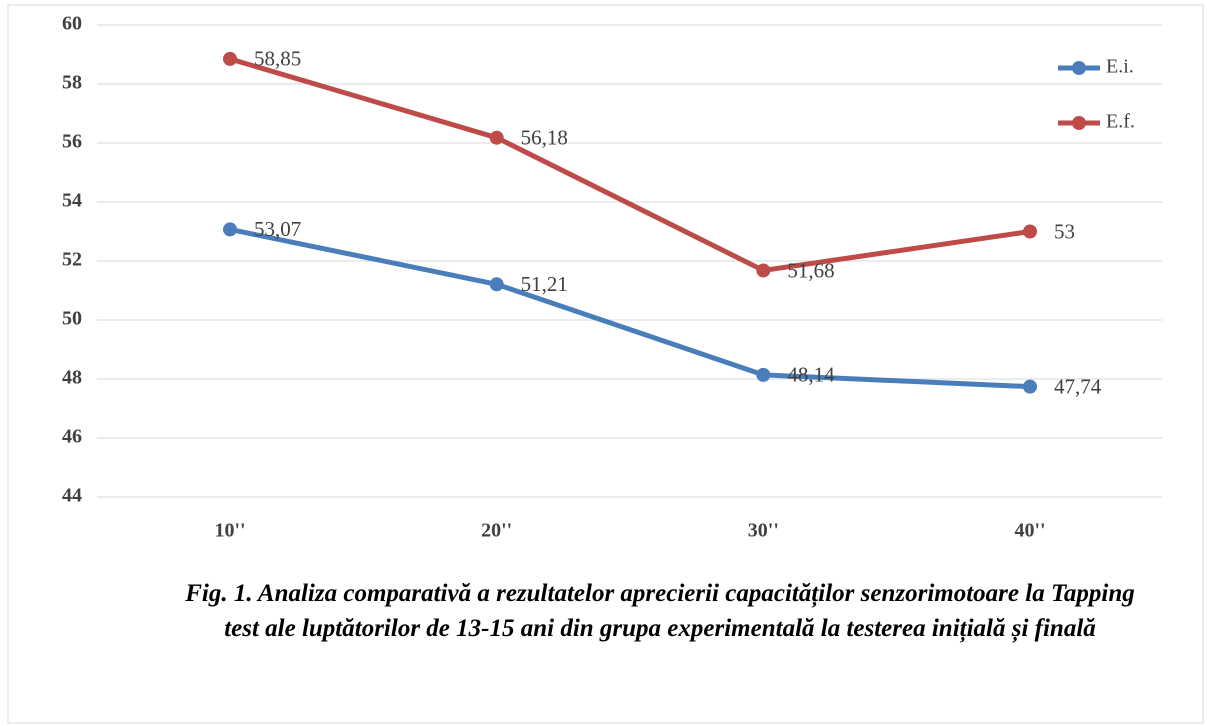  I want to click on y-tick-label: 60, so click(72, 24).